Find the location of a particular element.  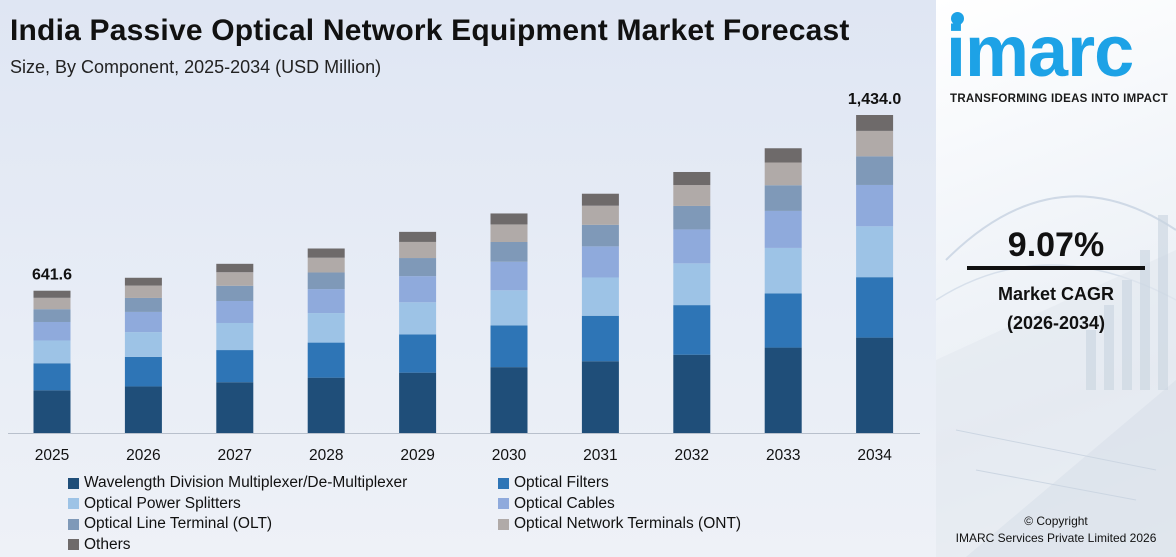

x-tick-label-2033: 2033 is located at coordinates (783, 455).